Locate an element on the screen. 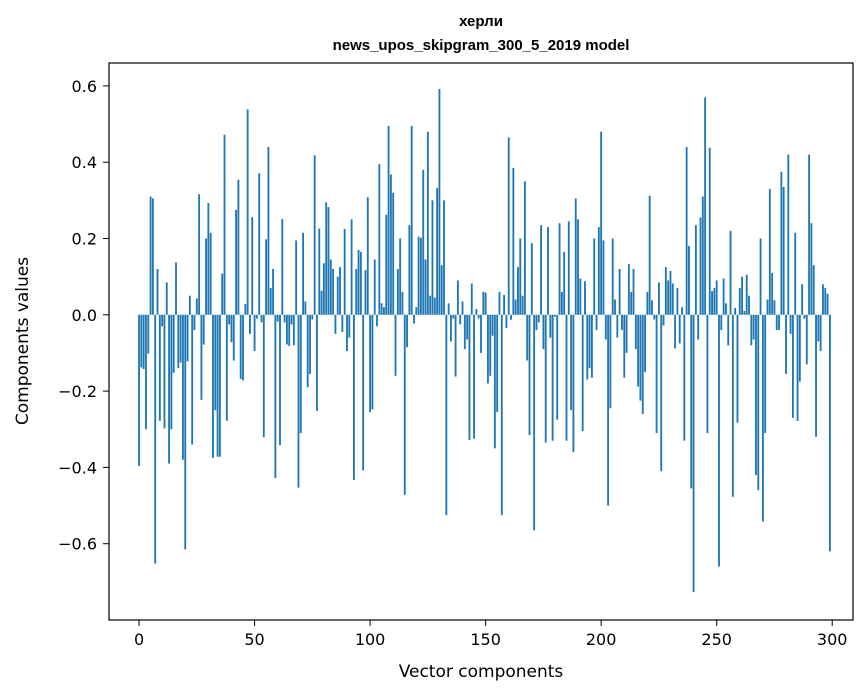  chart-title: херли is located at coordinates (481, 21).